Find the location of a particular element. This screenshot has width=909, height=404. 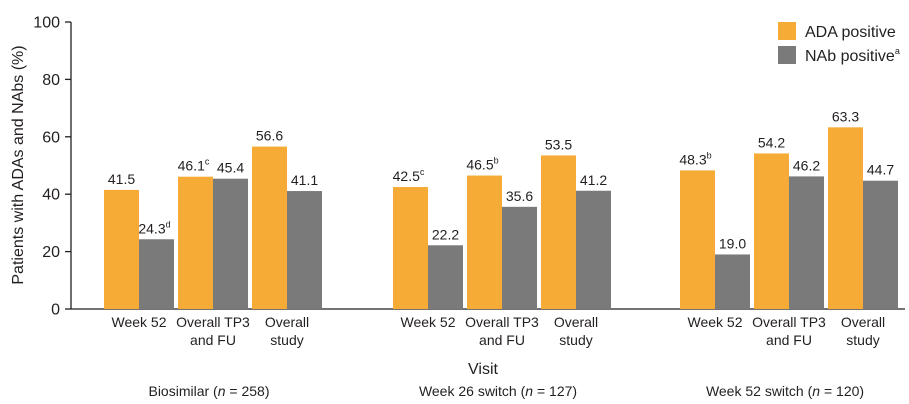

legend-label-nab: NAb positivea is located at coordinates (852, 55).